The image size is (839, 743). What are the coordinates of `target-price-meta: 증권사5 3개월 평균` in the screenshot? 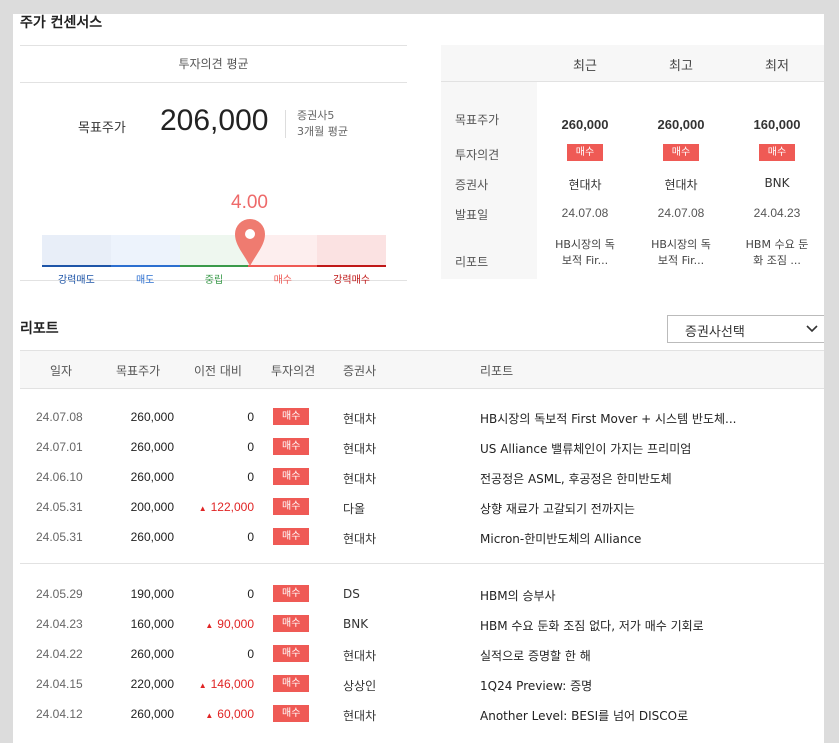 It's located at (322, 124).